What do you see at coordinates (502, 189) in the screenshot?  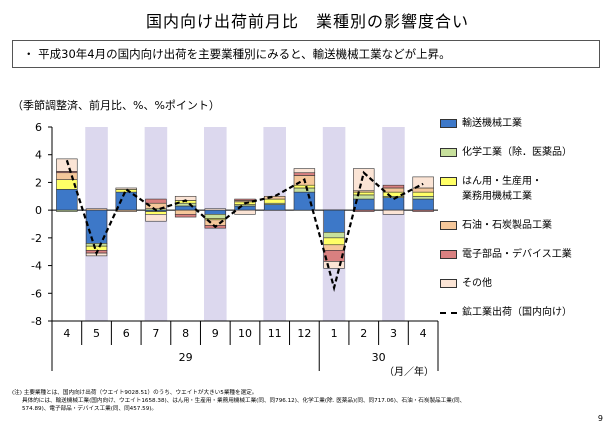 I see `legend-label: はん用・生産用・ 業務用機械工業` at bounding box center [502, 189].